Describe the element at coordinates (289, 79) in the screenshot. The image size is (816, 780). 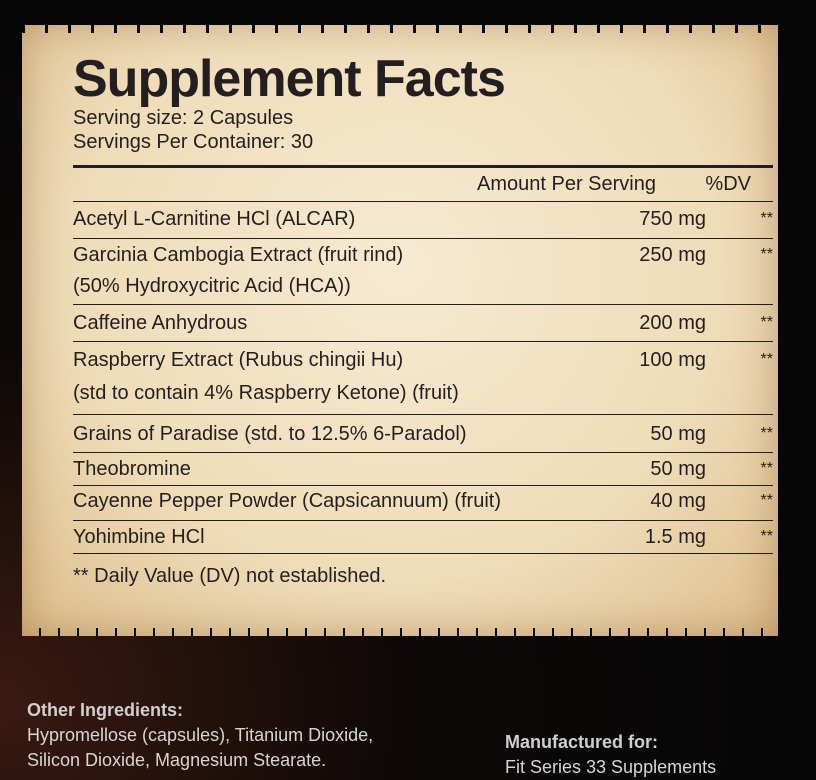
I see `panel-title: Supplement Facts` at that location.